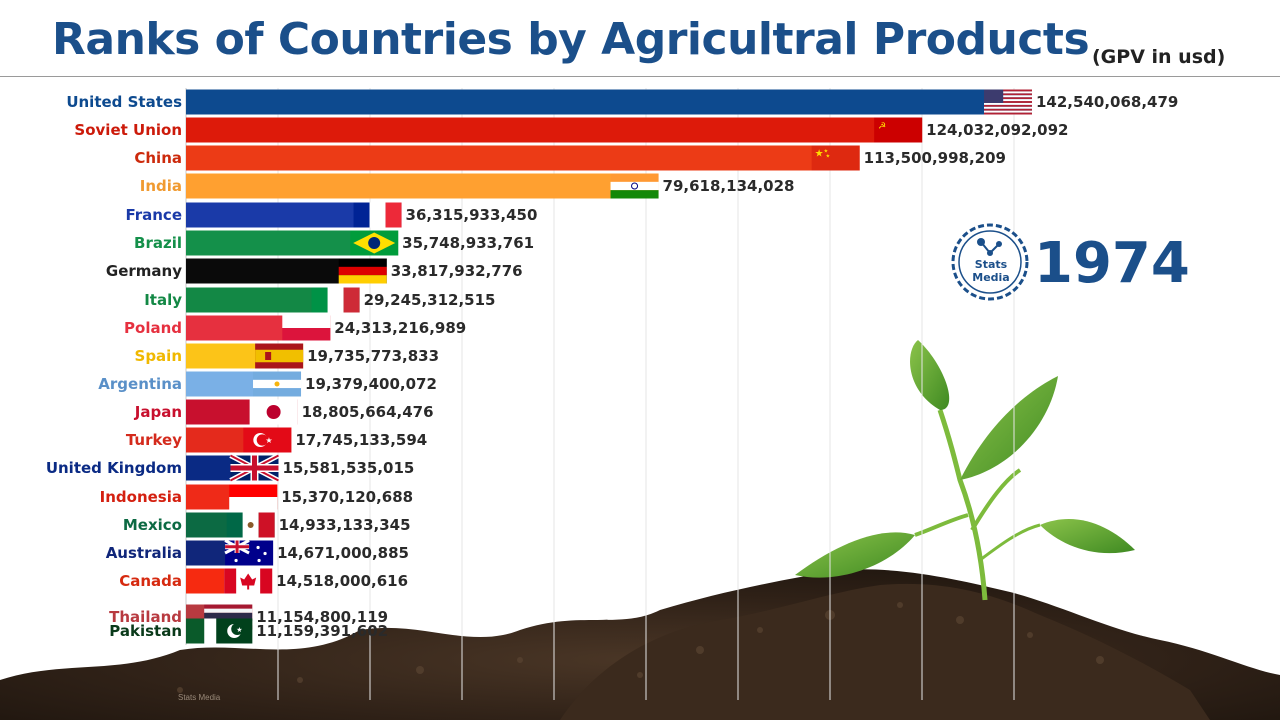 The height and width of the screenshot is (720, 1280). I want to click on logo-text-line1: Stats, so click(991, 264).